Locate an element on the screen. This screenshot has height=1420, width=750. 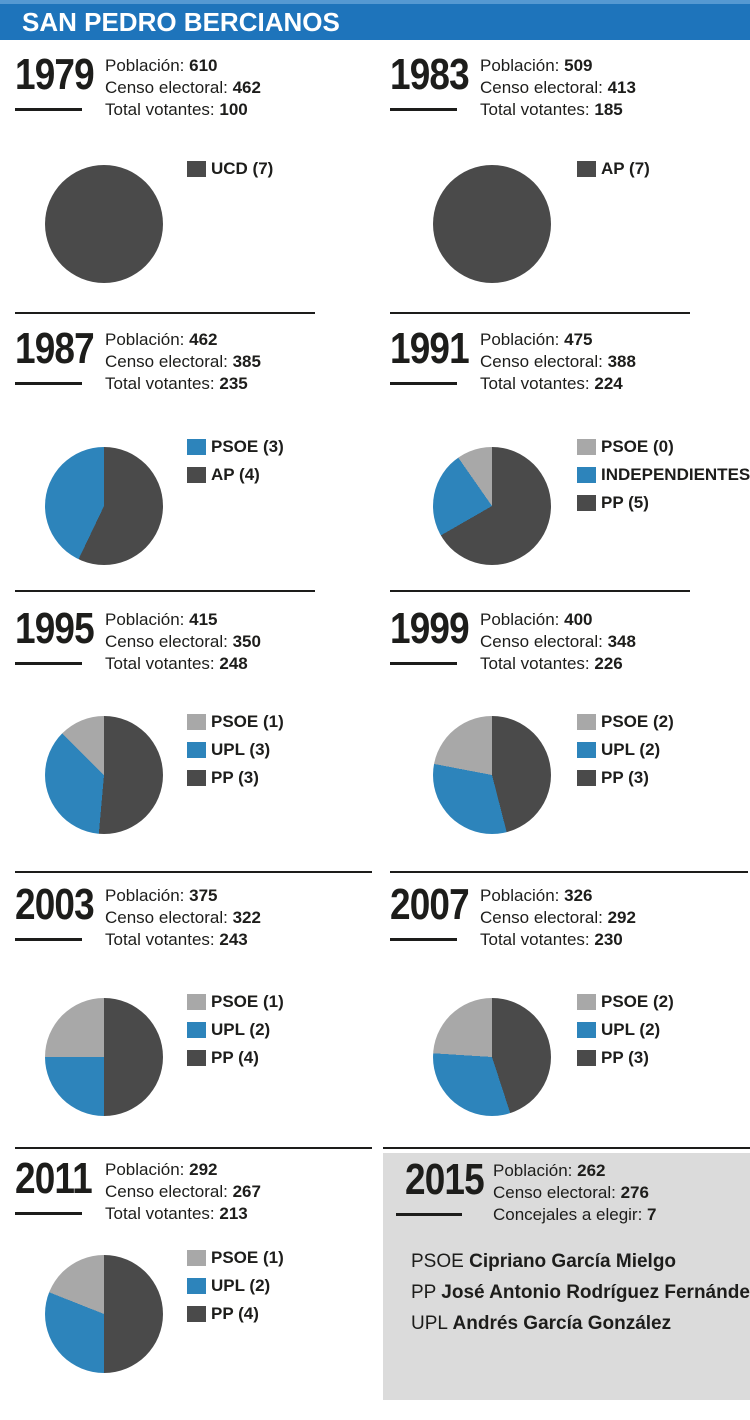
year-label: 2003 is located at coordinates (55, 904).